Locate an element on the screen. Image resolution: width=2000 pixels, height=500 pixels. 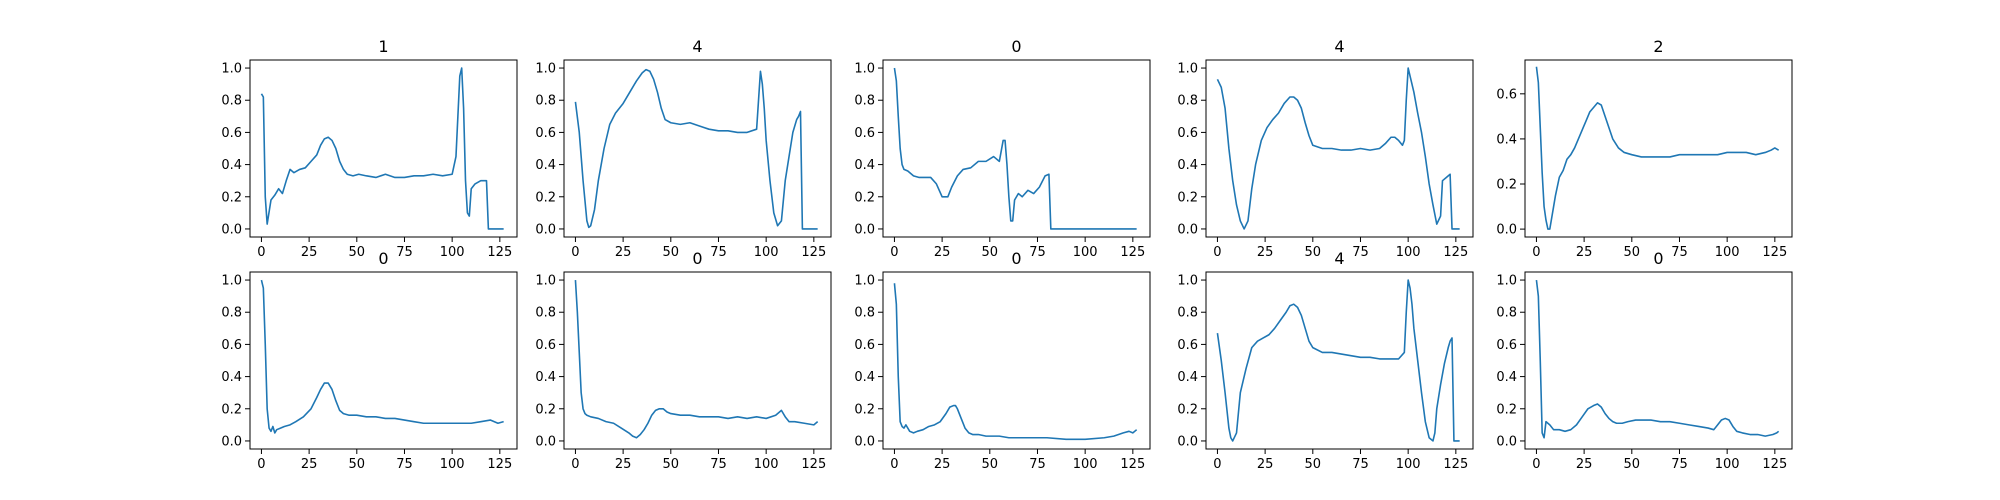
subplot-7: 0 0 25 50 75 100 125 0.0 0.2 0.4 0.6 0.8 1.0 is located at coordinates (683, 360).